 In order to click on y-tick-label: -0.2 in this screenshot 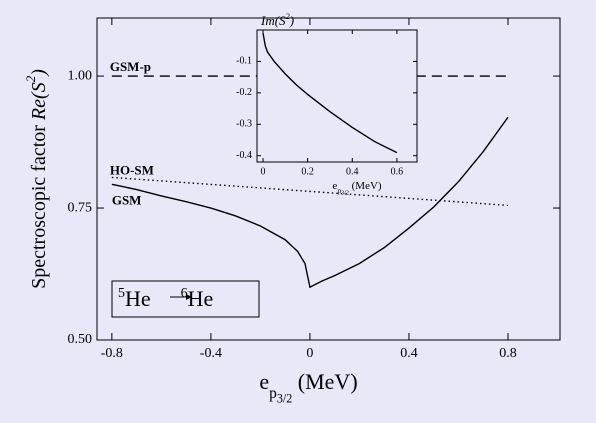, I will do `click(244, 92)`.